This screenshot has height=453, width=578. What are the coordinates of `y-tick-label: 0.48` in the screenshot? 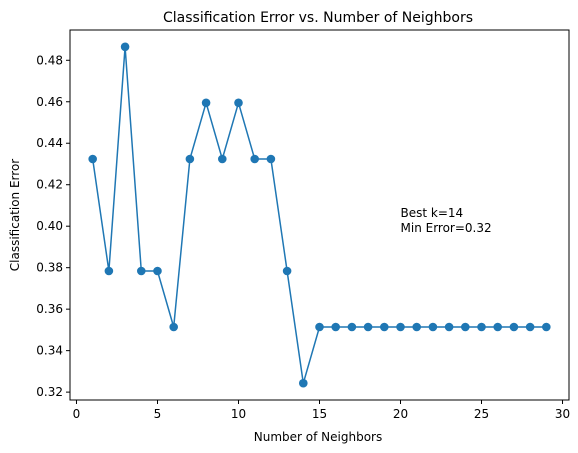 It's located at (49, 60).